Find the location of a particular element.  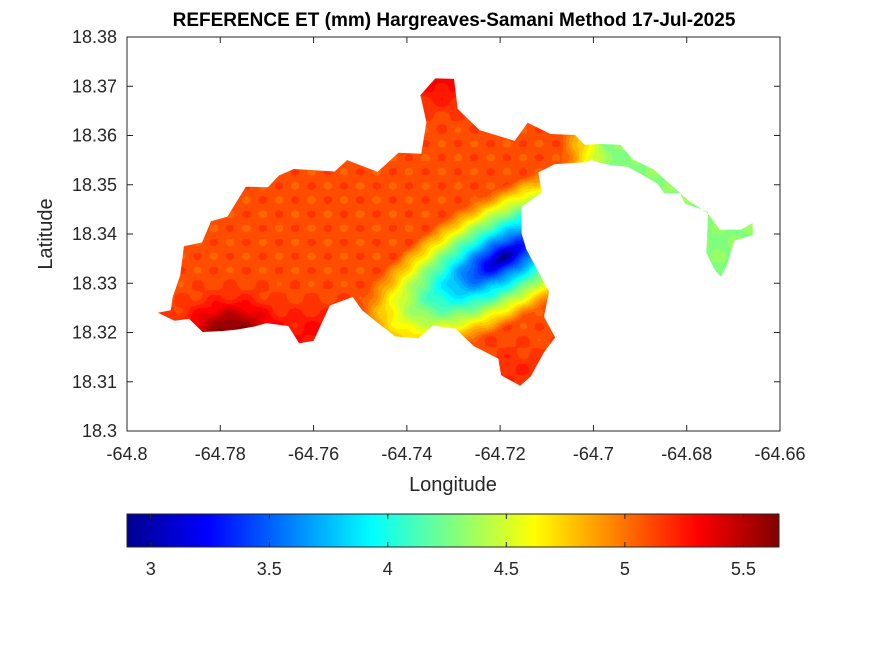

colorbar-tick-label: 3 is located at coordinates (151, 569).